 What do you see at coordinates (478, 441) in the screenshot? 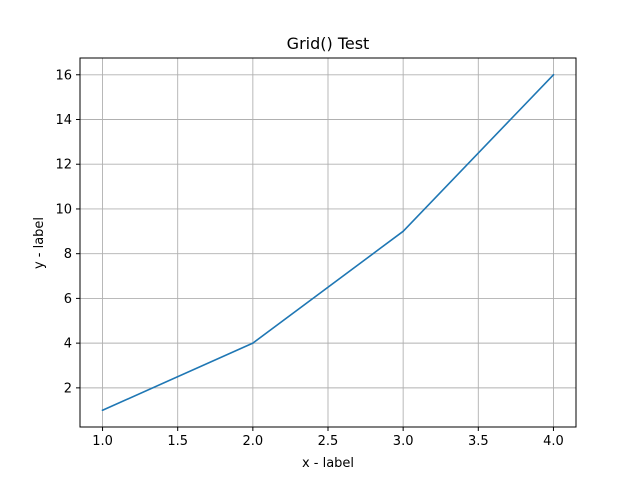
I see `x-tick-label: 3.5` at bounding box center [478, 441].